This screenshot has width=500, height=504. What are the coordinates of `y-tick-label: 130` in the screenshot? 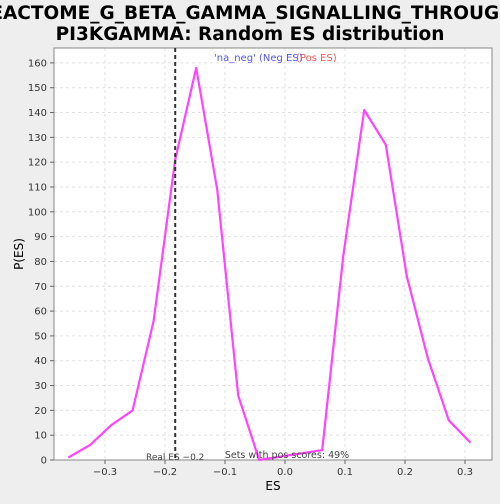 It's located at (37, 138).